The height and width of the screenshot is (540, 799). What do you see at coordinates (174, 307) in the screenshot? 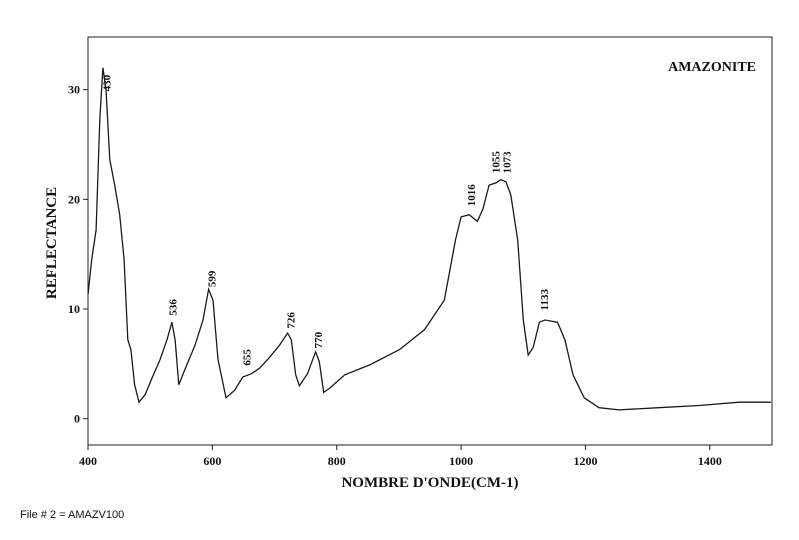
I see `peak-label: 536` at bounding box center [174, 307].